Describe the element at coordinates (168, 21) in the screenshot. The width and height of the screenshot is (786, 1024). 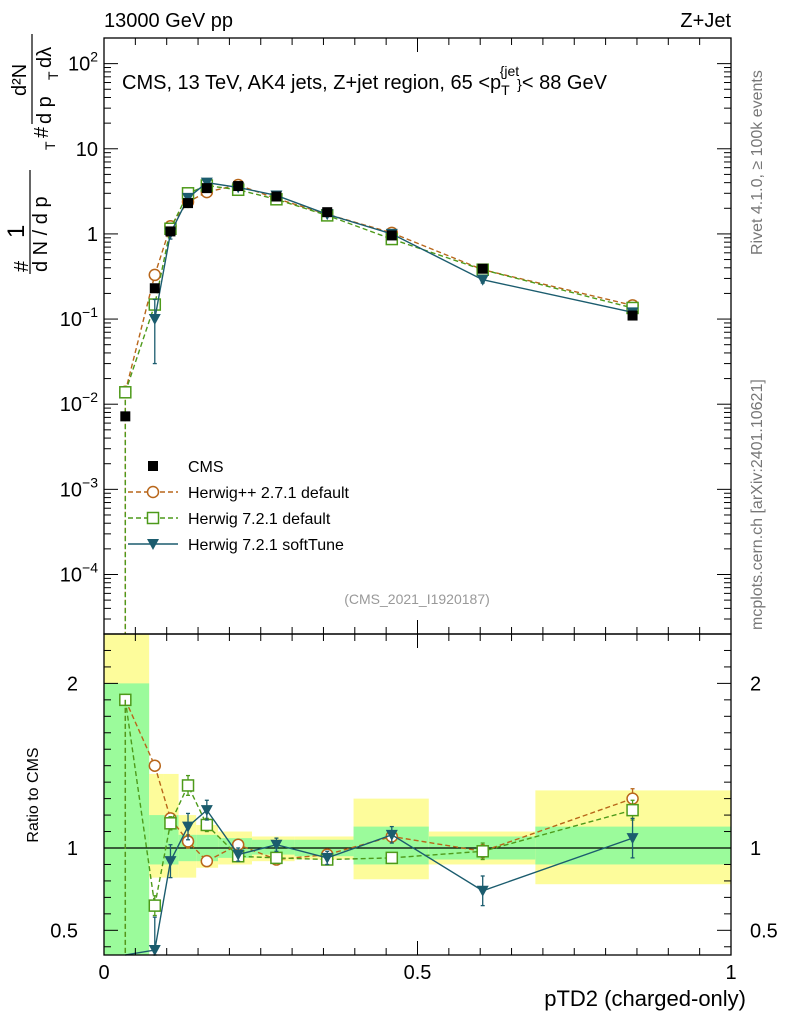
I see `header-energy-label: 13000 GeV pp` at that location.